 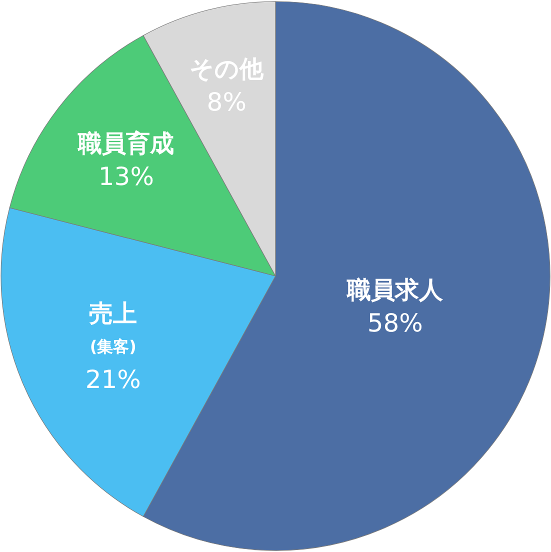 I want to click on data-label: 21%, so click(x=113, y=379).